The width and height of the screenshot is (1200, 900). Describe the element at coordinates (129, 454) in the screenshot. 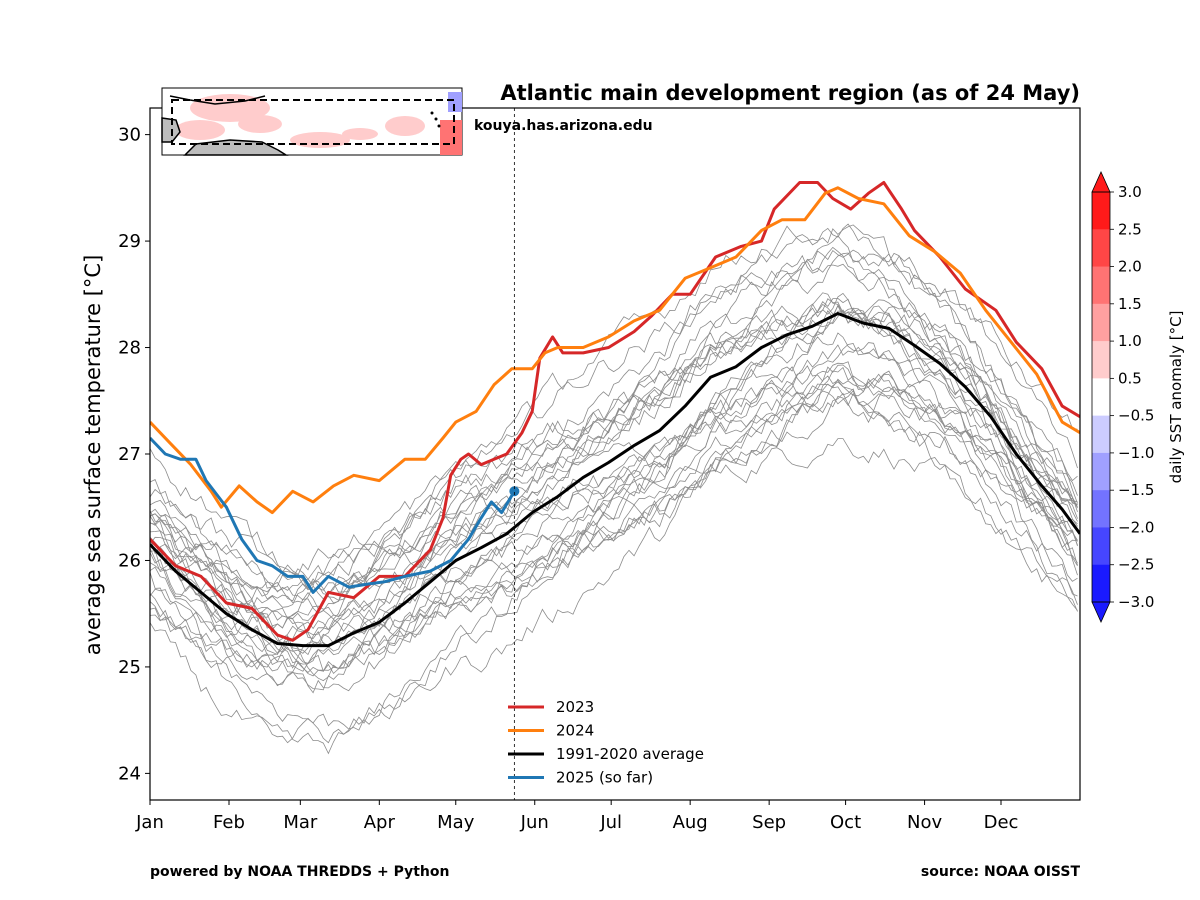

I see `y-tick-label: 27` at that location.